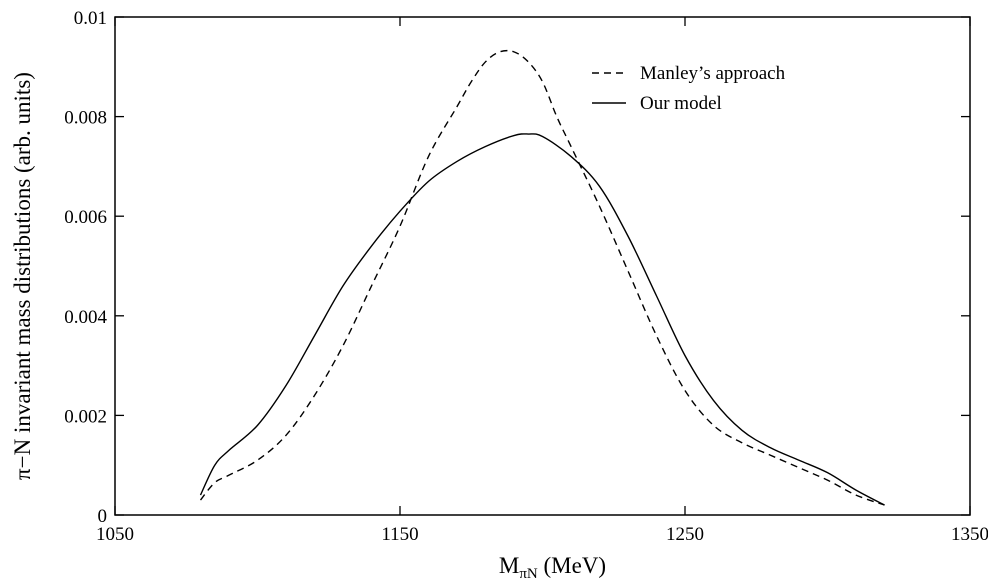 This screenshot has width=988, height=580. I want to click on legend: Manley’s approach Our model, so click(689, 88).